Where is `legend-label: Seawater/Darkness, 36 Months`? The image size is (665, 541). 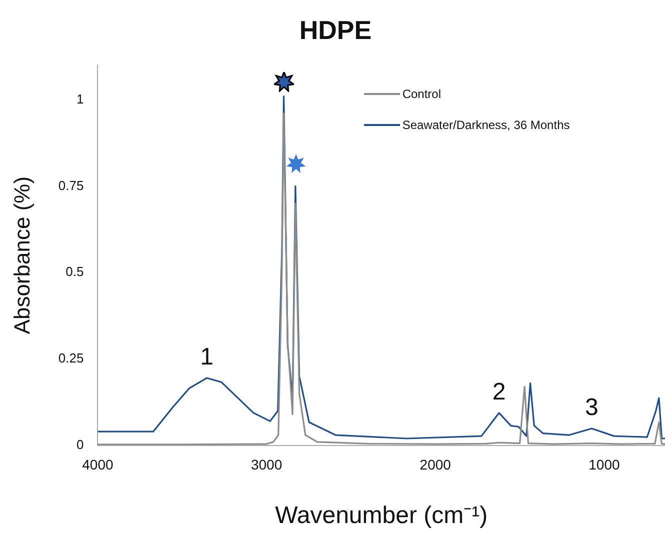
legend-label: Seawater/Darkness, 36 Months is located at coordinates (486, 125).